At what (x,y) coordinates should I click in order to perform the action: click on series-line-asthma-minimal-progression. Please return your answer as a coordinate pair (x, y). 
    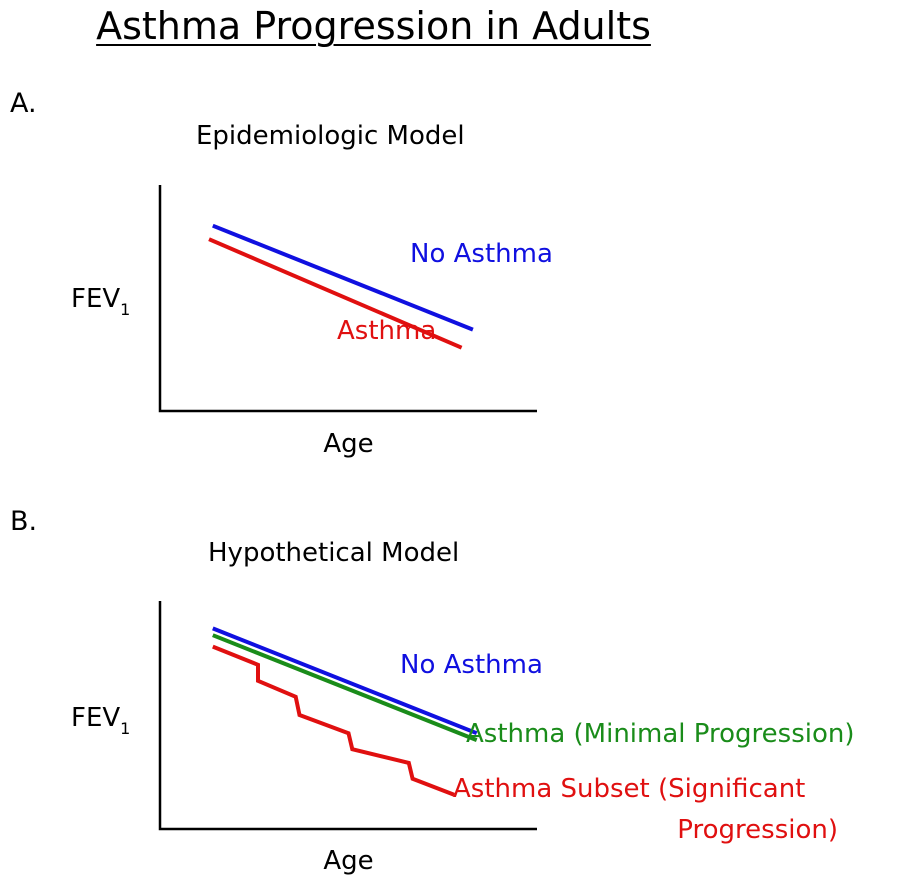
    Looking at the image, I should click on (345, 687).